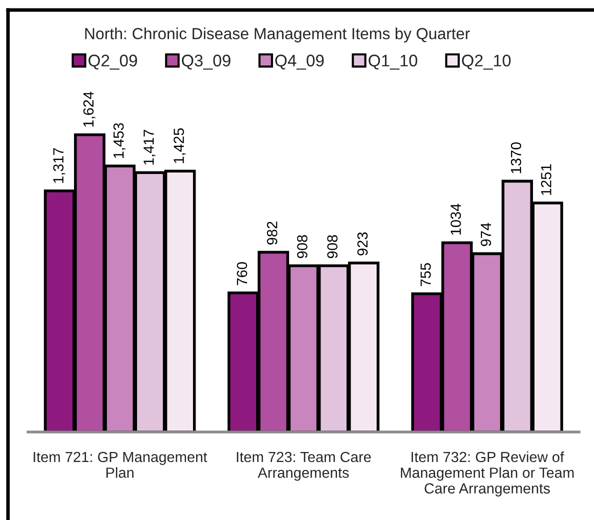 Image resolution: width=594 pixels, height=520 pixels. Describe the element at coordinates (59, 165) in the screenshot. I see `data-label: 1,317` at that location.